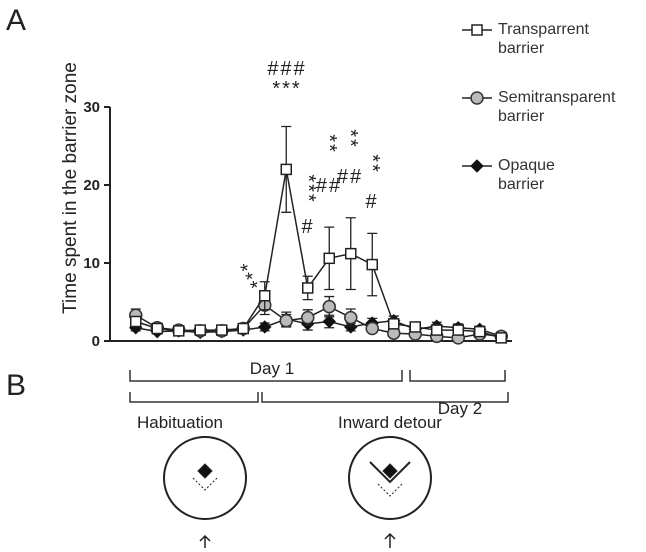  What do you see at coordinates (385, 397) in the screenshot?
I see `detour-bracket` at bounding box center [385, 397].